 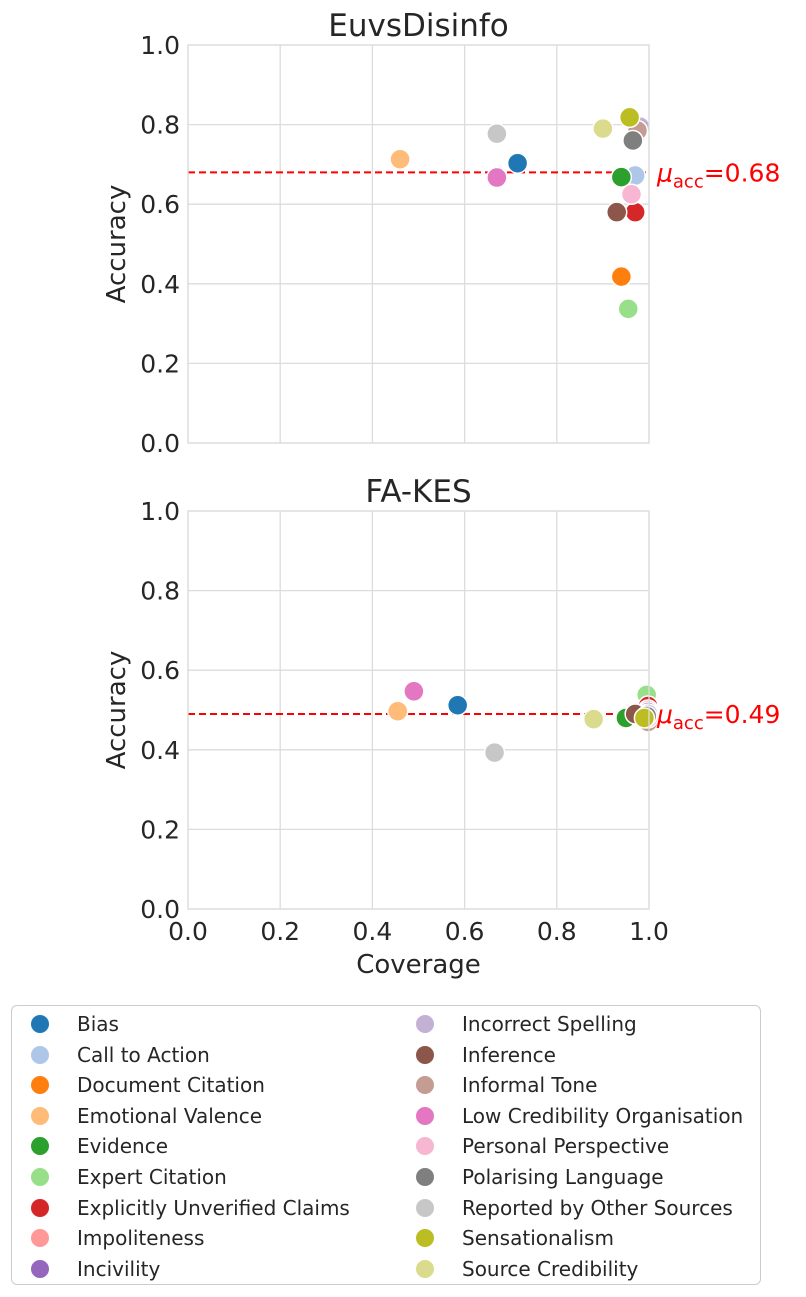 I want to click on legend-item: Inference, so click(x=485, y=1055).